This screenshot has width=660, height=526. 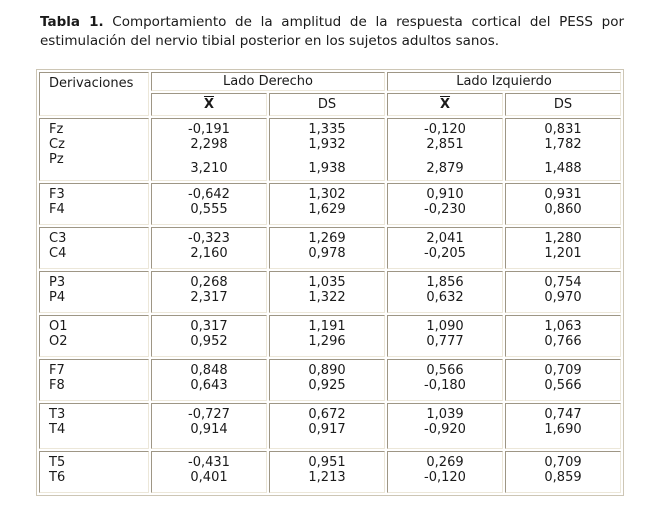 I want to click on caption-label: Tabla 1., so click(x=72, y=22).